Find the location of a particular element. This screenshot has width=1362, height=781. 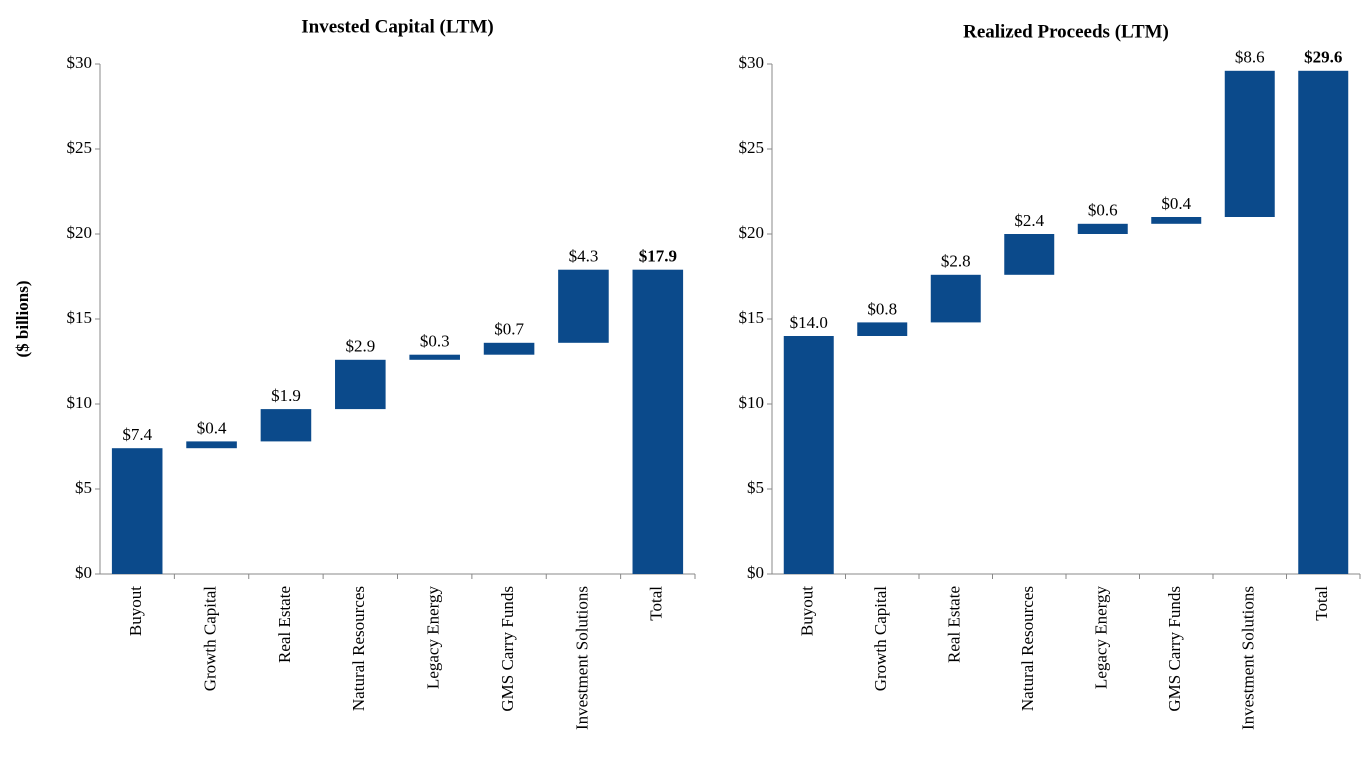

data-label: $2.4 is located at coordinates (1029, 220).